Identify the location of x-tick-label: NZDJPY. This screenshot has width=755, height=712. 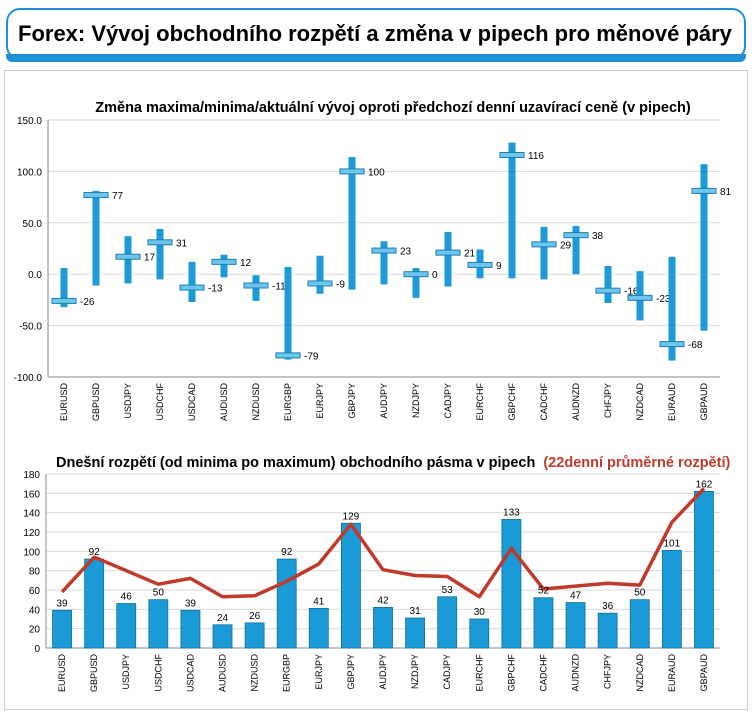
(416, 400).